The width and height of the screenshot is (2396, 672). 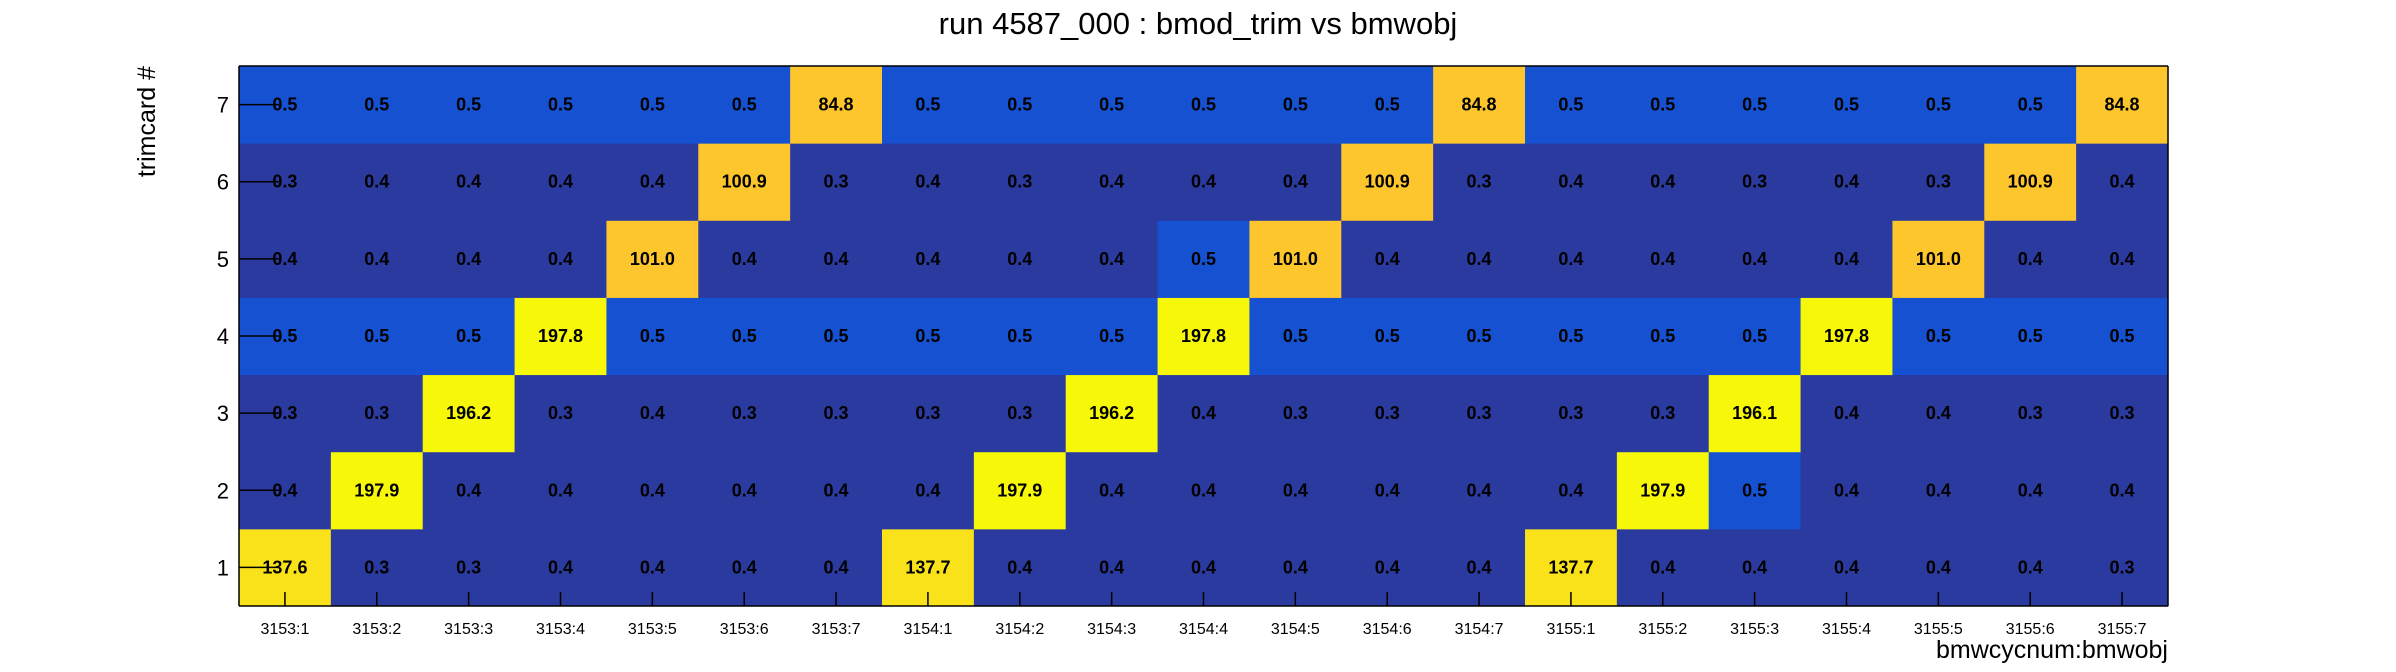 I want to click on x-axis-label: bmwcycnum:bmwobj, so click(x=2052, y=650).